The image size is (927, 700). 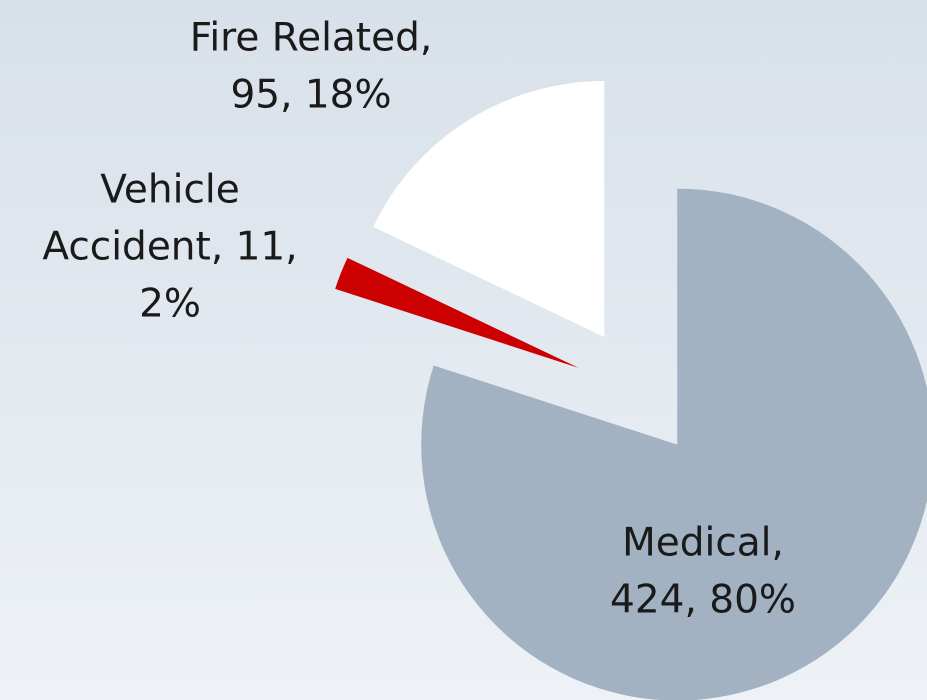 What do you see at coordinates (310, 95) in the screenshot?
I see `data-label: 95, 18%` at bounding box center [310, 95].